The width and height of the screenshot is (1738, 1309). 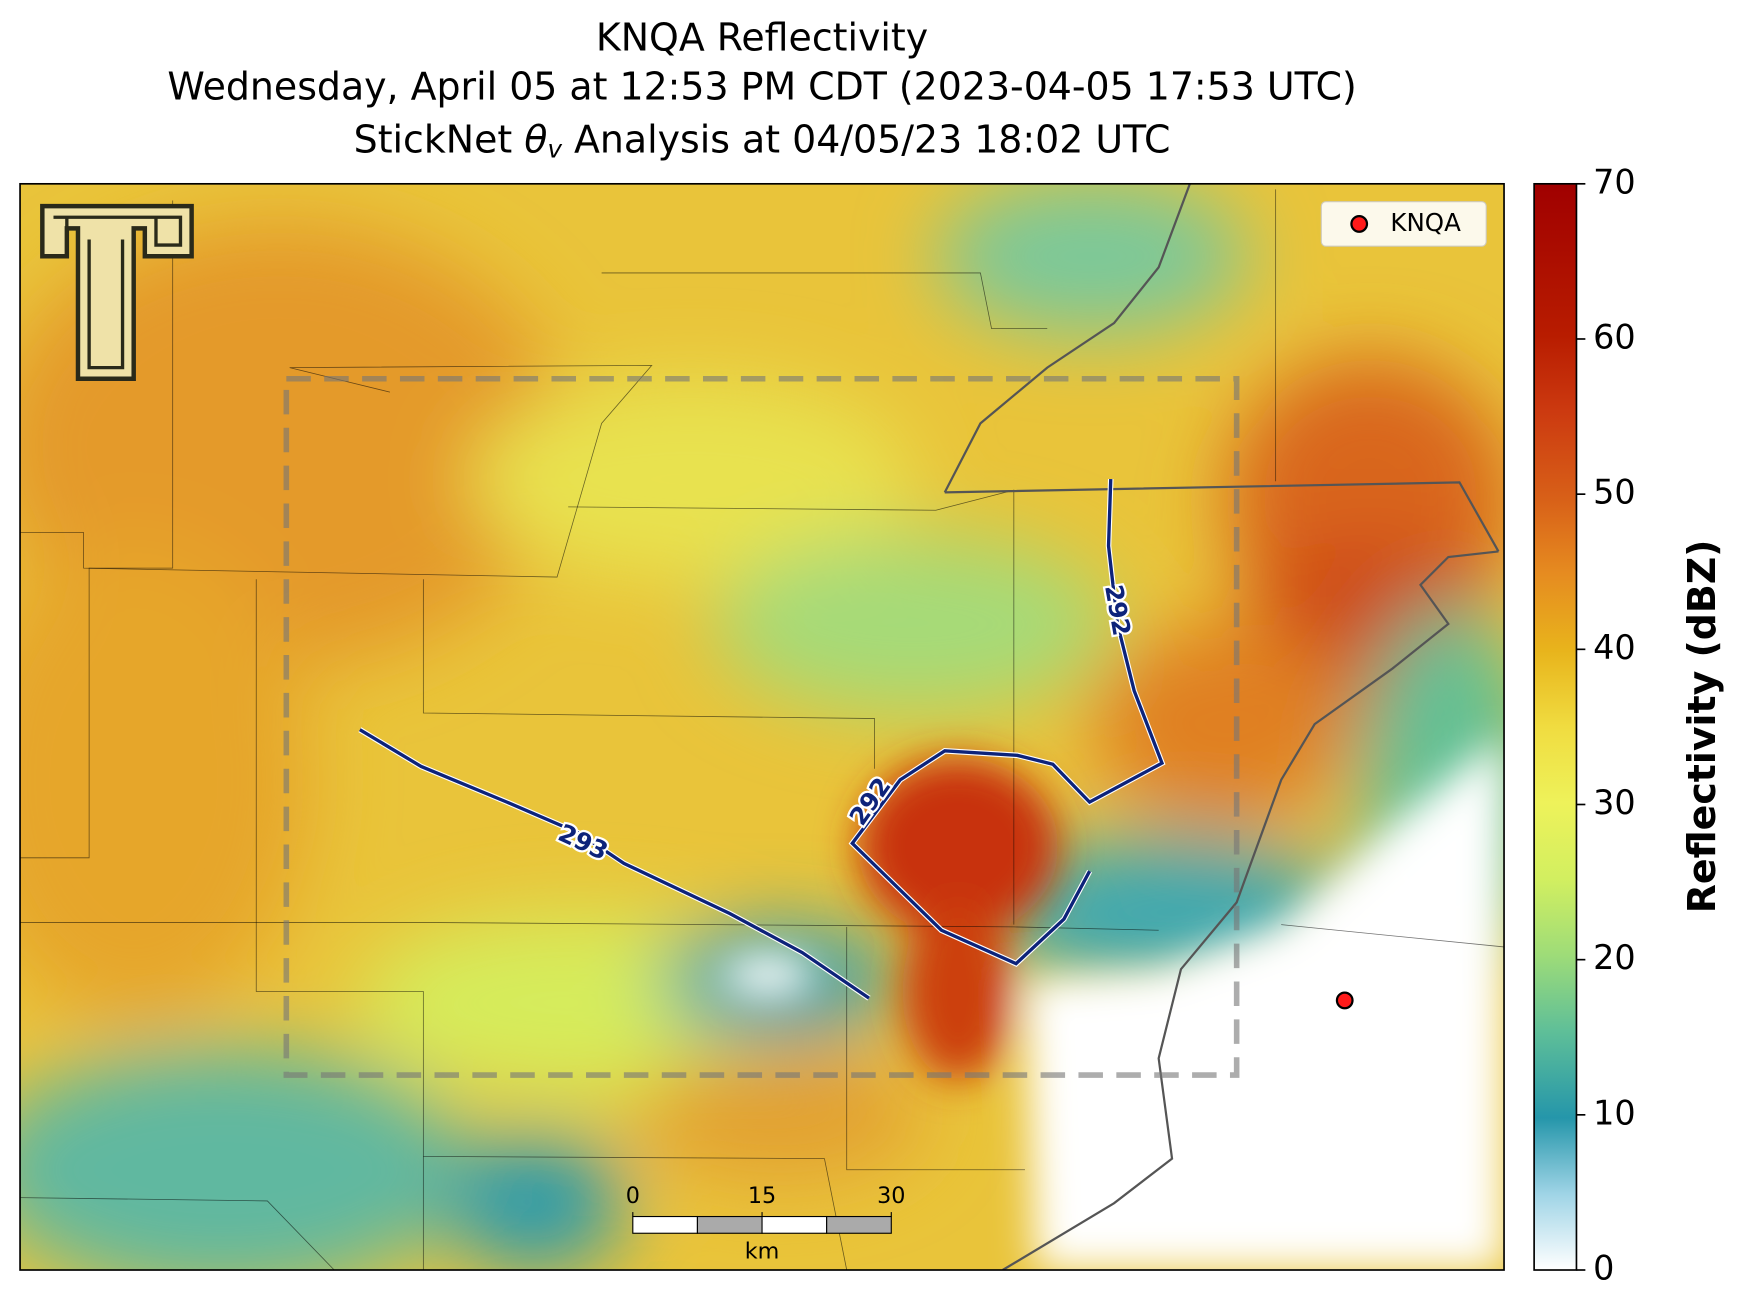 What do you see at coordinates (554, 148) in the screenshot?
I see `title-subscript: v` at bounding box center [554, 148].